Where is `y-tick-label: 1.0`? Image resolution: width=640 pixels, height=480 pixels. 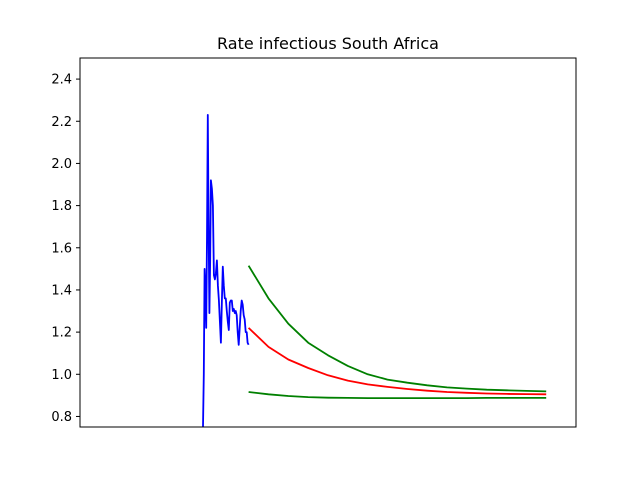
y-tick-label: 1.0 is located at coordinates (61, 375).